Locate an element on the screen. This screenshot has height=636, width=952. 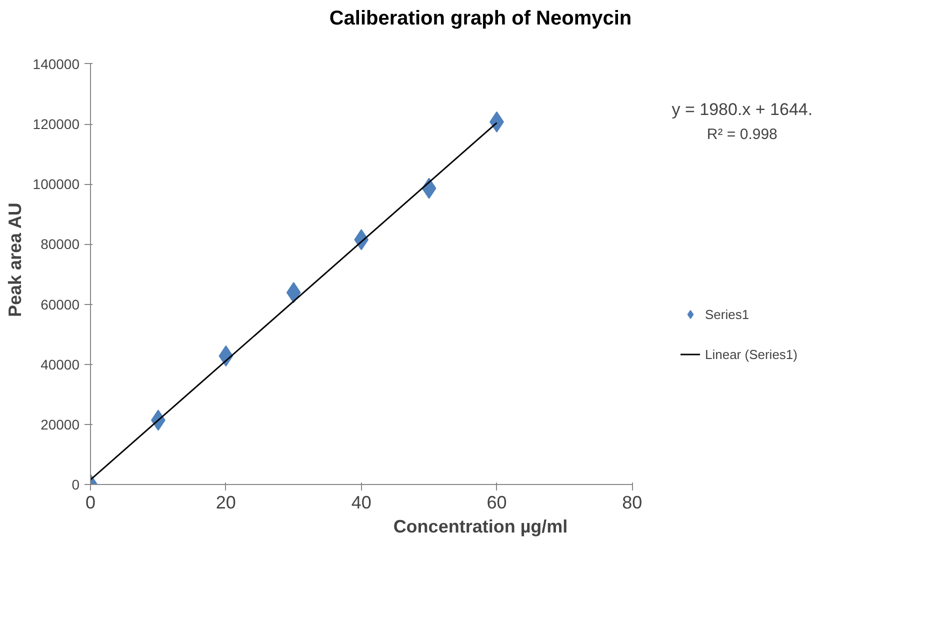
legend-label: Linear (Series1) is located at coordinates (751, 354).